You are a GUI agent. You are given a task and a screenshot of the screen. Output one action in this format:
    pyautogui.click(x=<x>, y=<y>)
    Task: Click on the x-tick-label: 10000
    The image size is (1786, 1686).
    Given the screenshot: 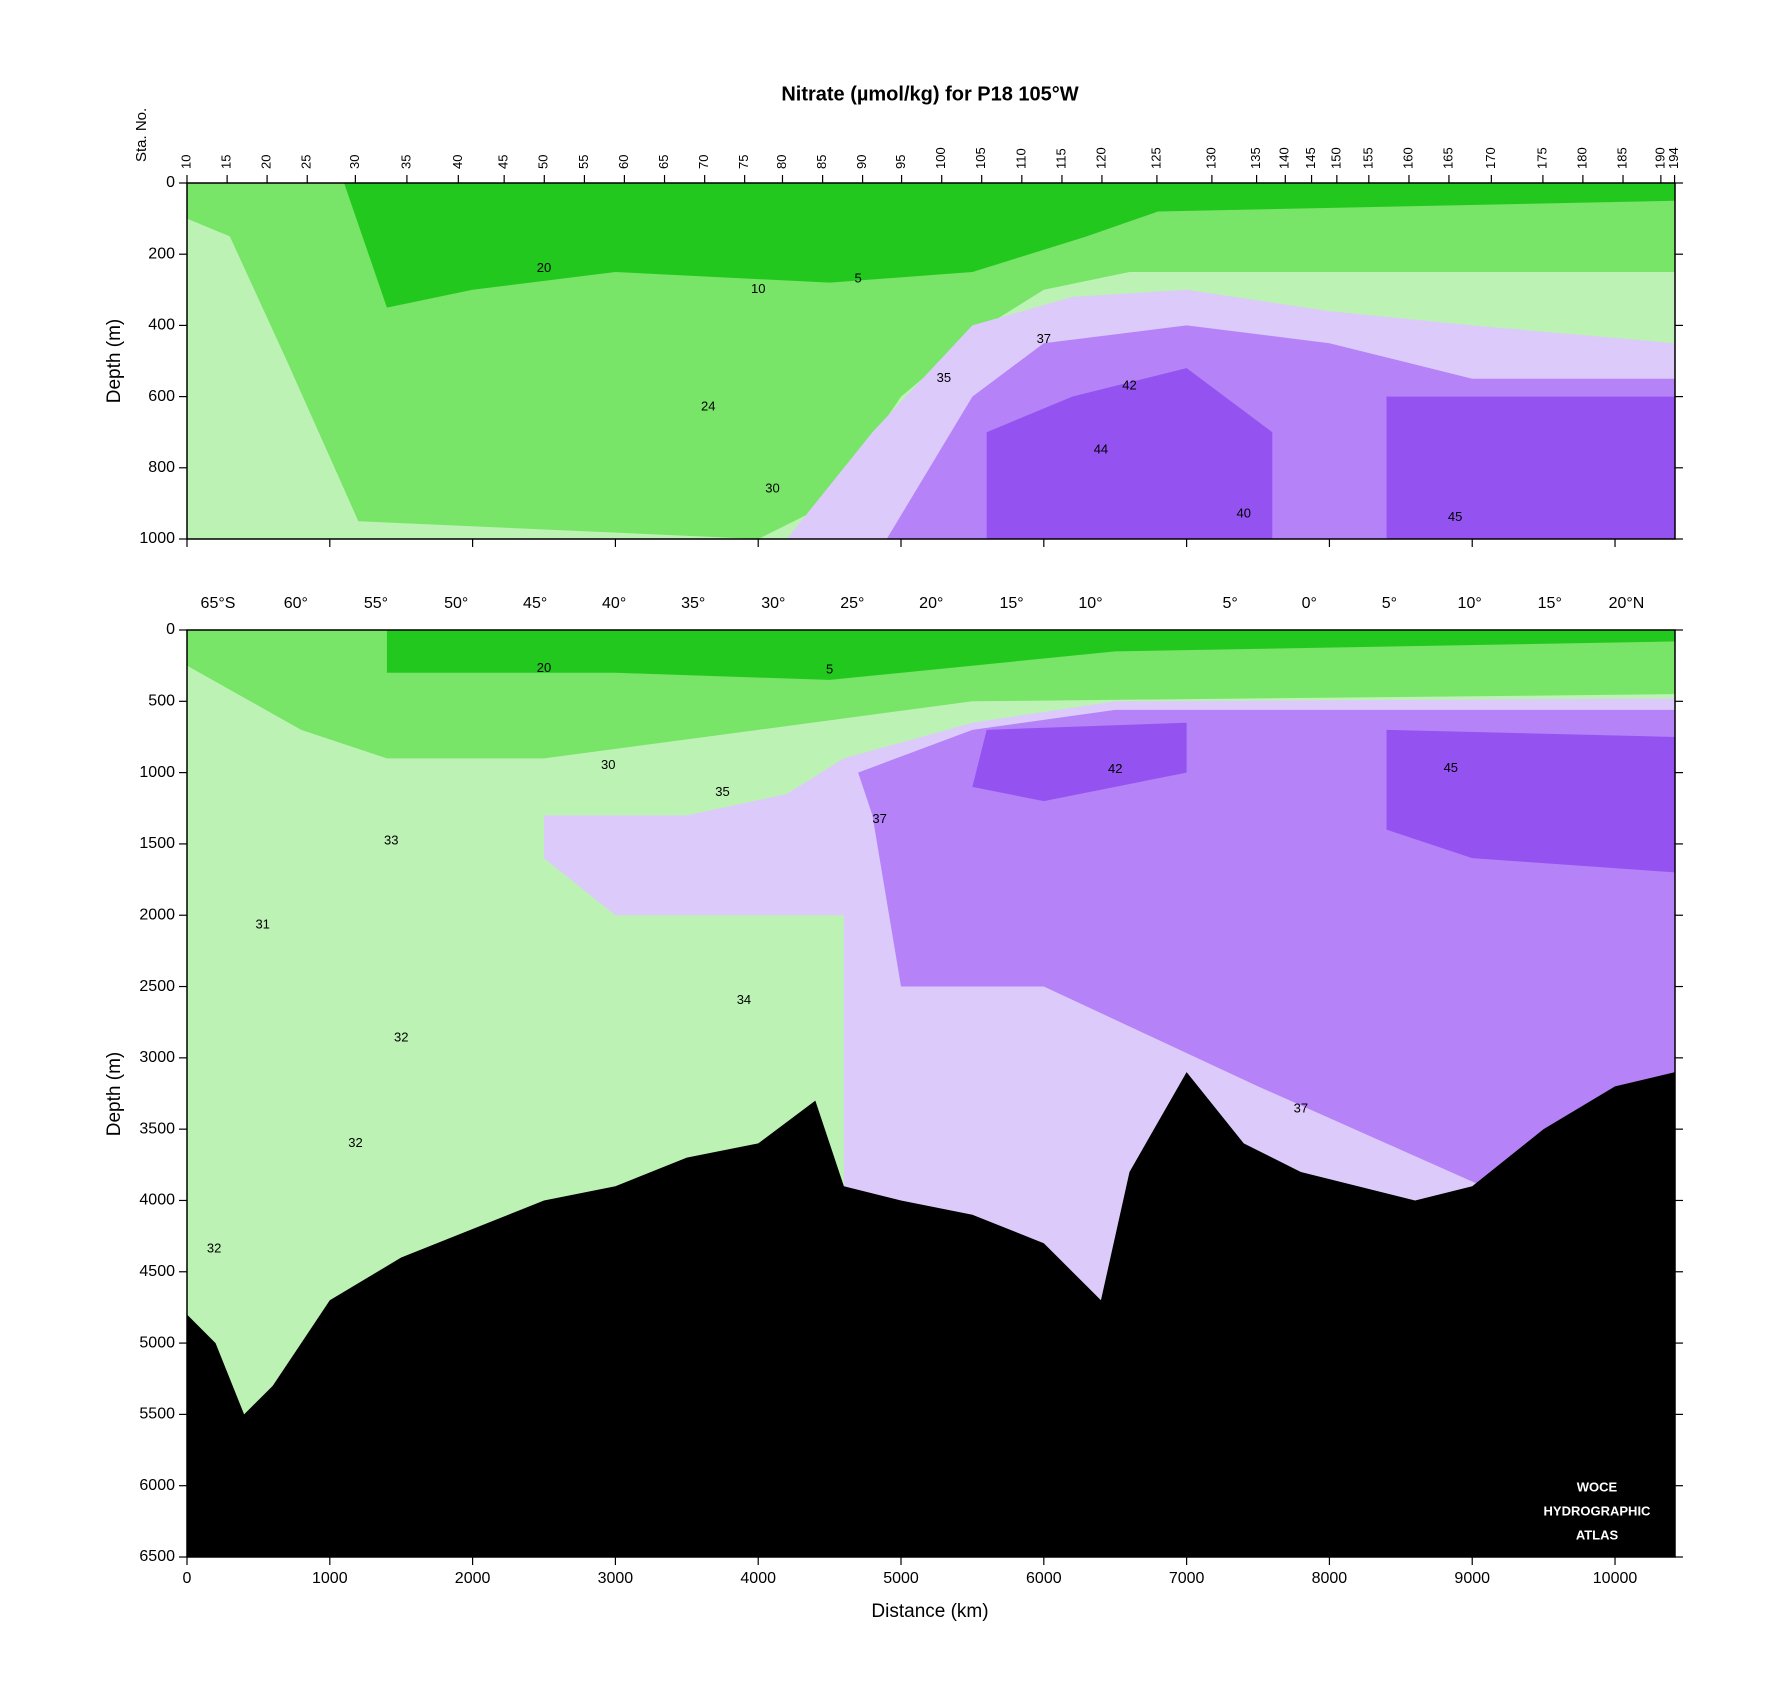 What is the action you would take?
    pyautogui.click(x=1615, y=1578)
    